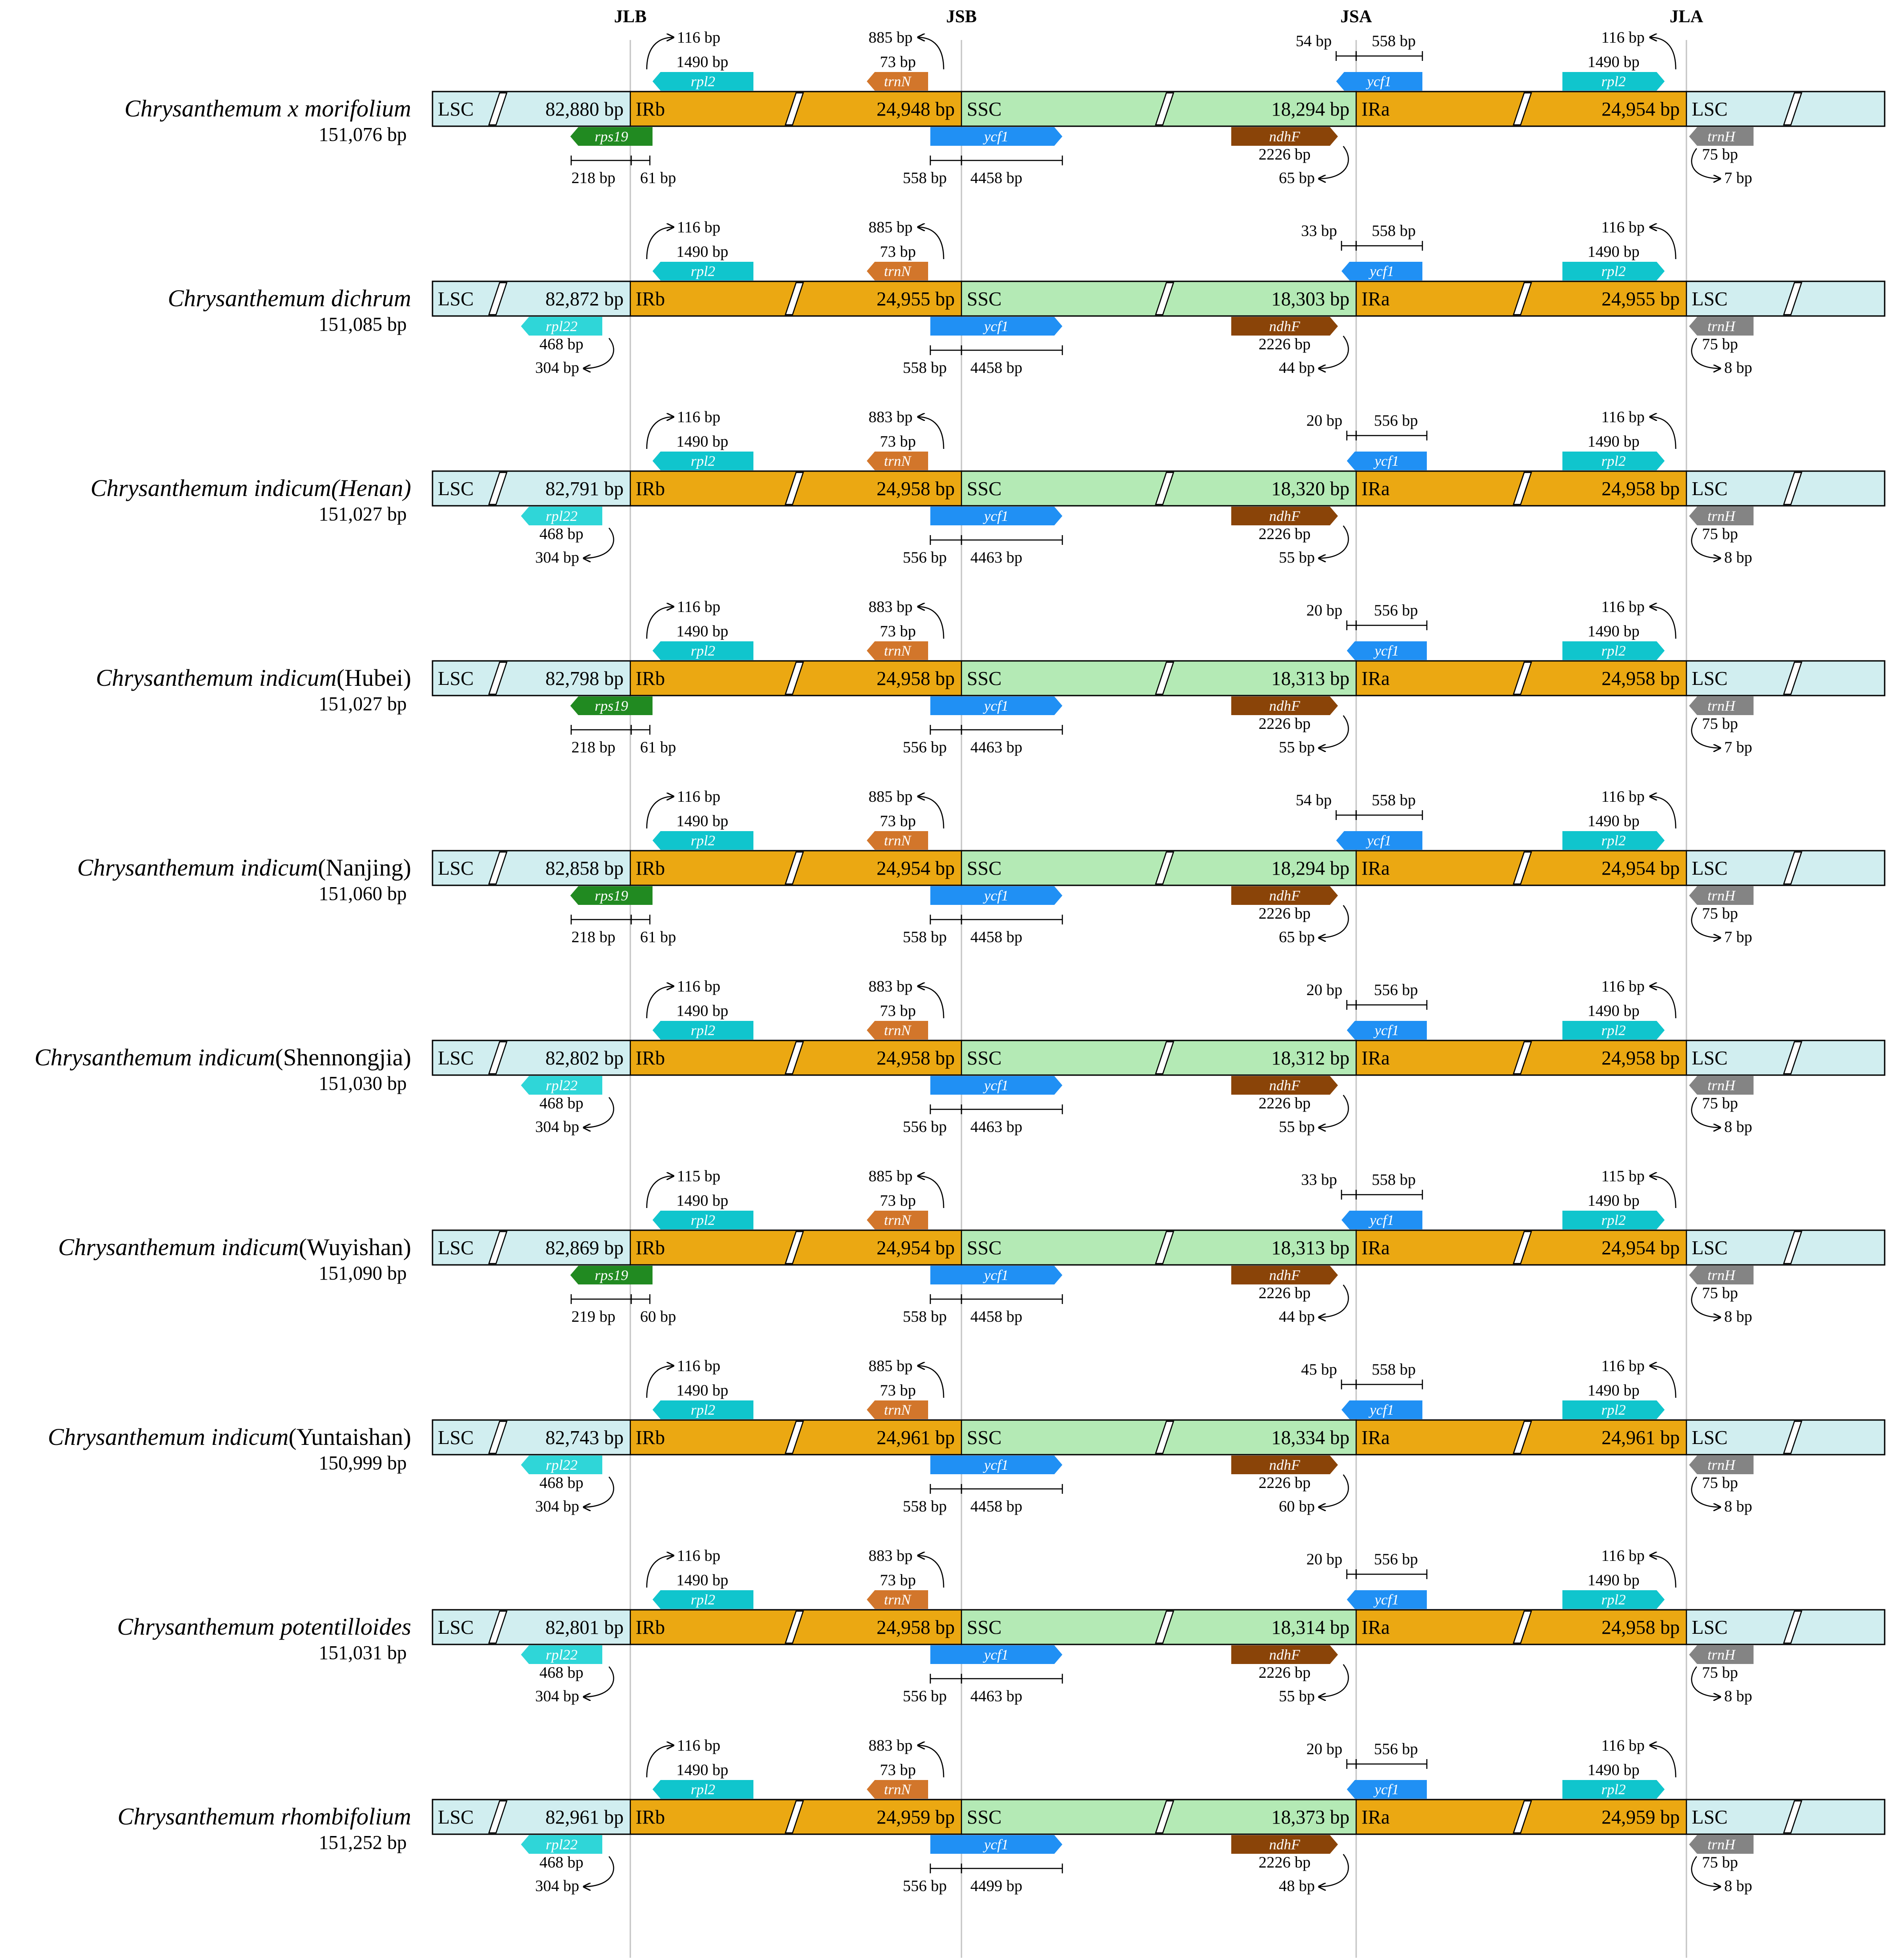 This screenshot has height=1960, width=1890. What do you see at coordinates (611, 1275) in the screenshot?
I see `rps19-gene` at bounding box center [611, 1275].